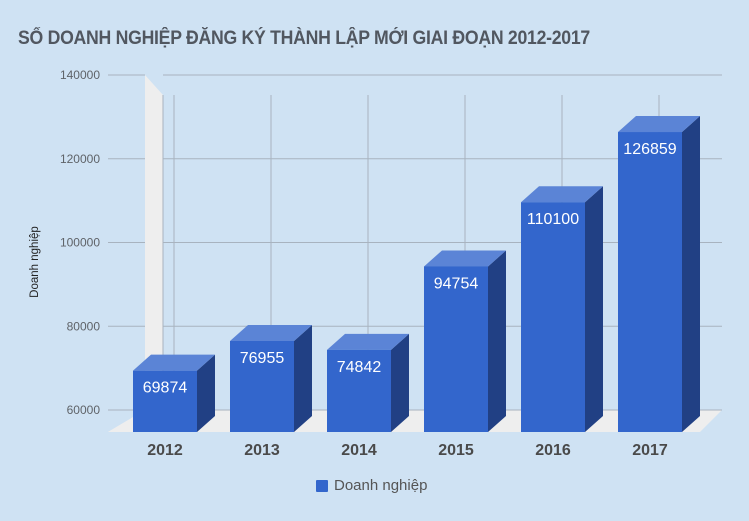 Image resolution: width=749 pixels, height=521 pixels. Describe the element at coordinates (135, 253) in the screenshot. I see `left-wall` at that location.